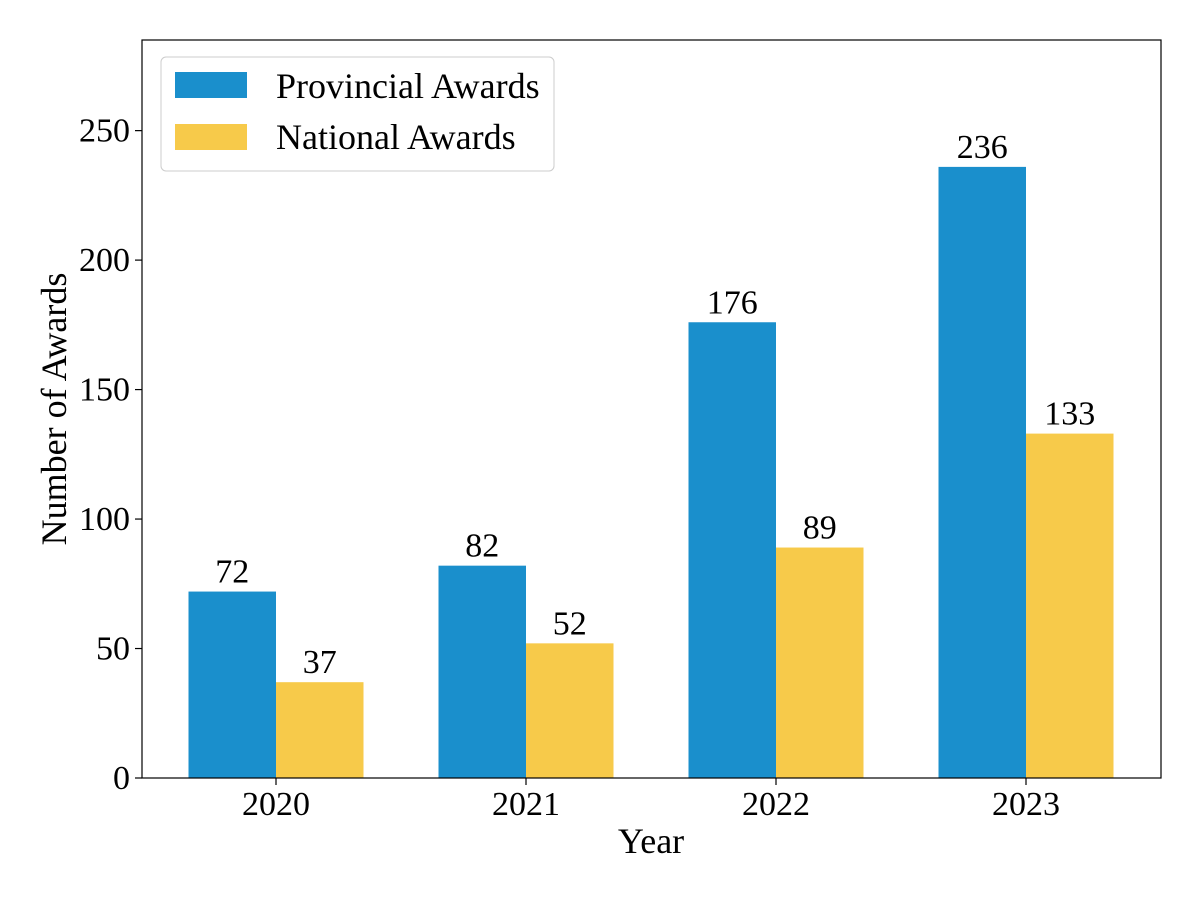 This screenshot has width=1200, height=900. What do you see at coordinates (482, 546) in the screenshot?
I see `bar-label-provincial-2021: 82` at bounding box center [482, 546].